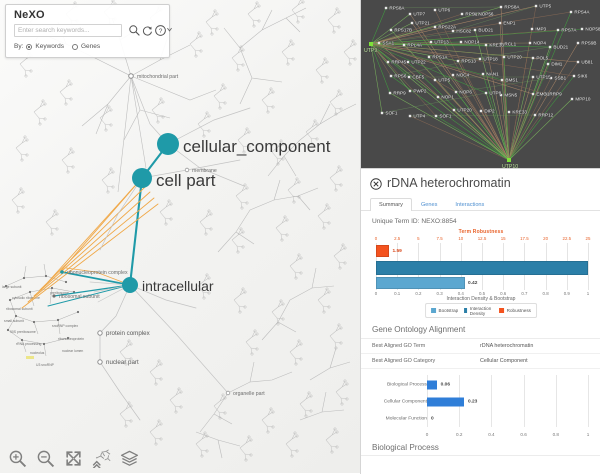  What do you see at coordinates (101, 458) in the screenshot?
I see `collapse-network-icon` at bounding box center [101, 458].